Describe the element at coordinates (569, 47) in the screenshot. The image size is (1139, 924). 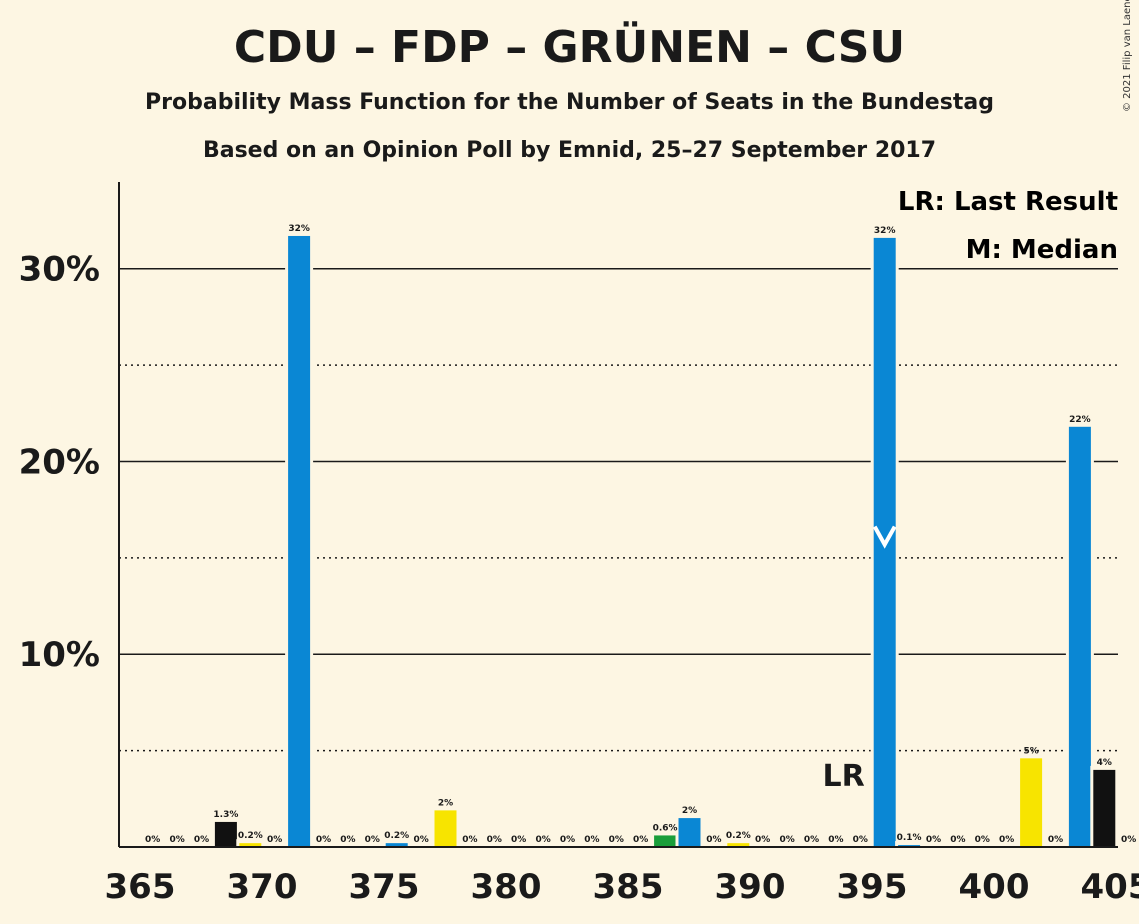
I see `chart-title: CDU – FDP – GRÜNEN – CSU` at that location.